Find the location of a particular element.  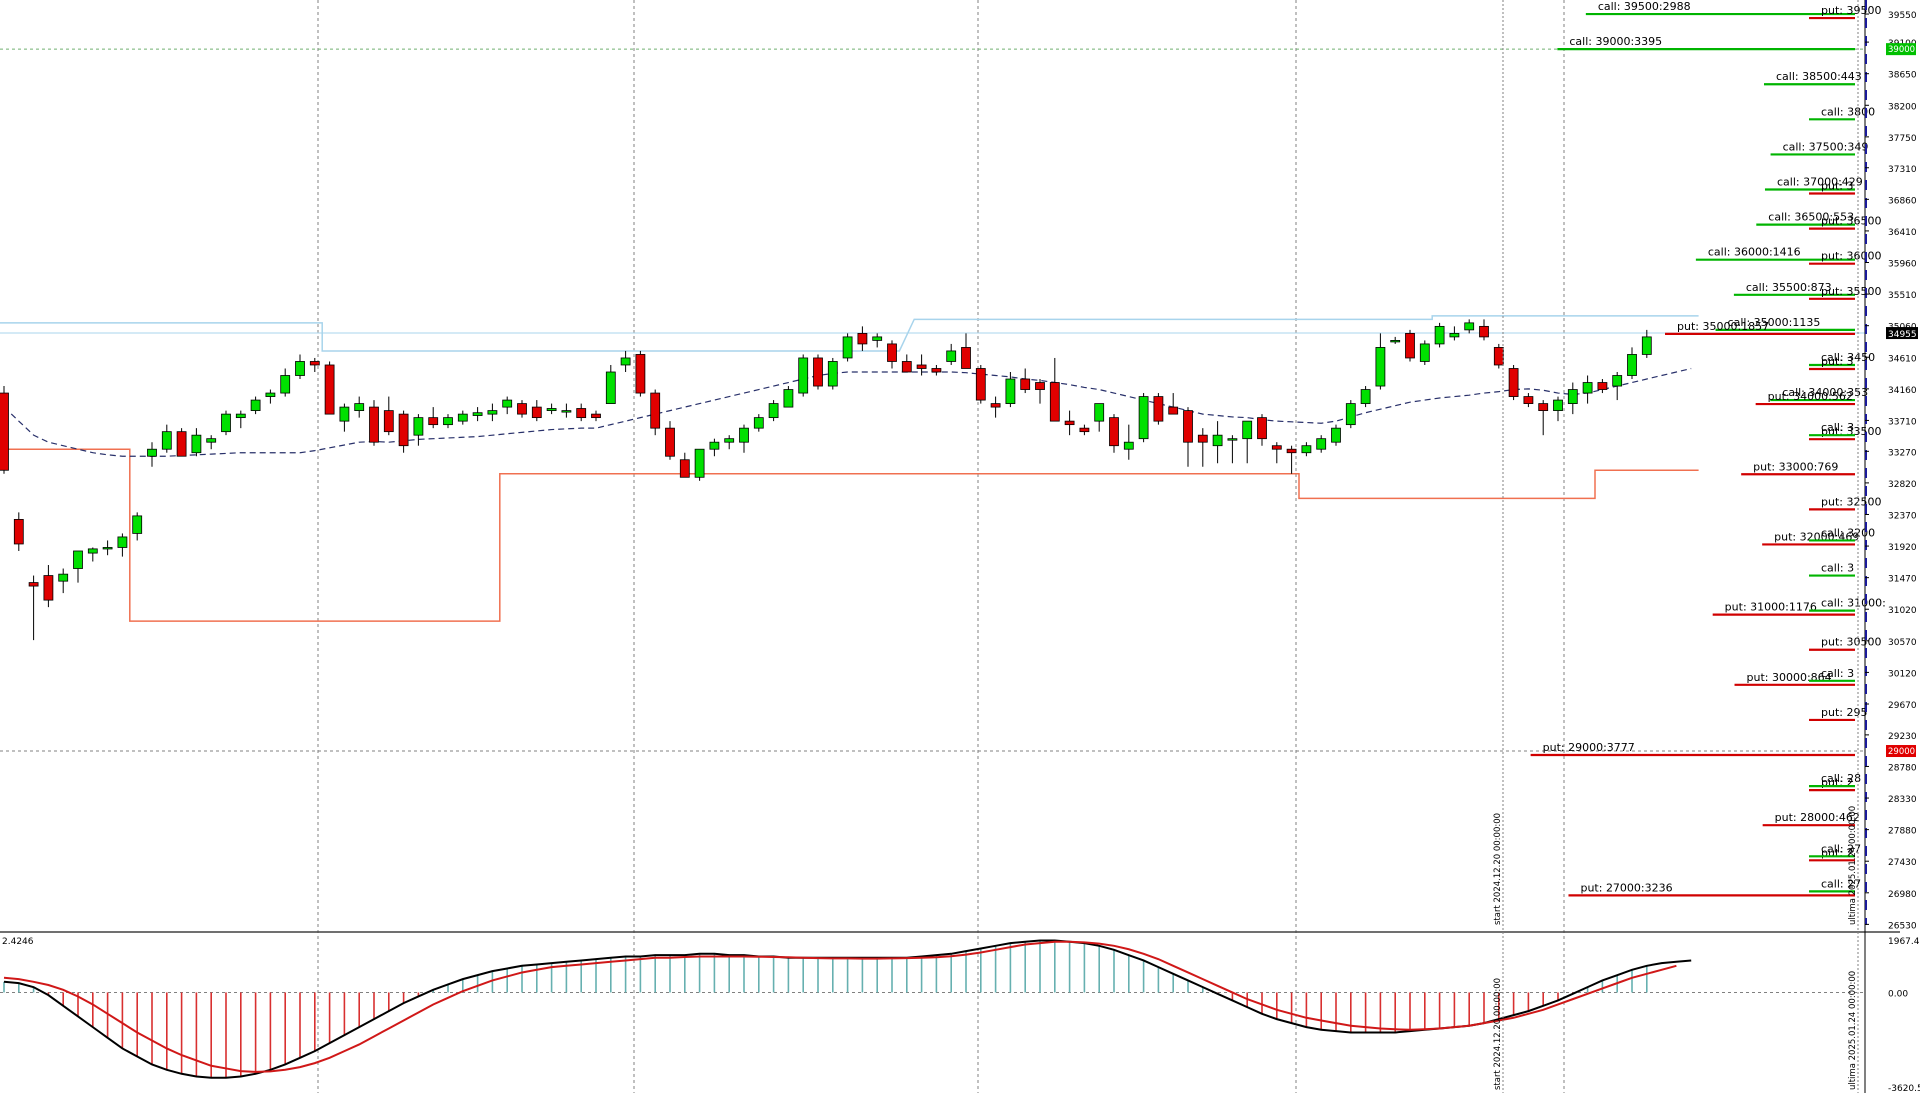

price-tick-label: 27880 is located at coordinates (1902, 832).